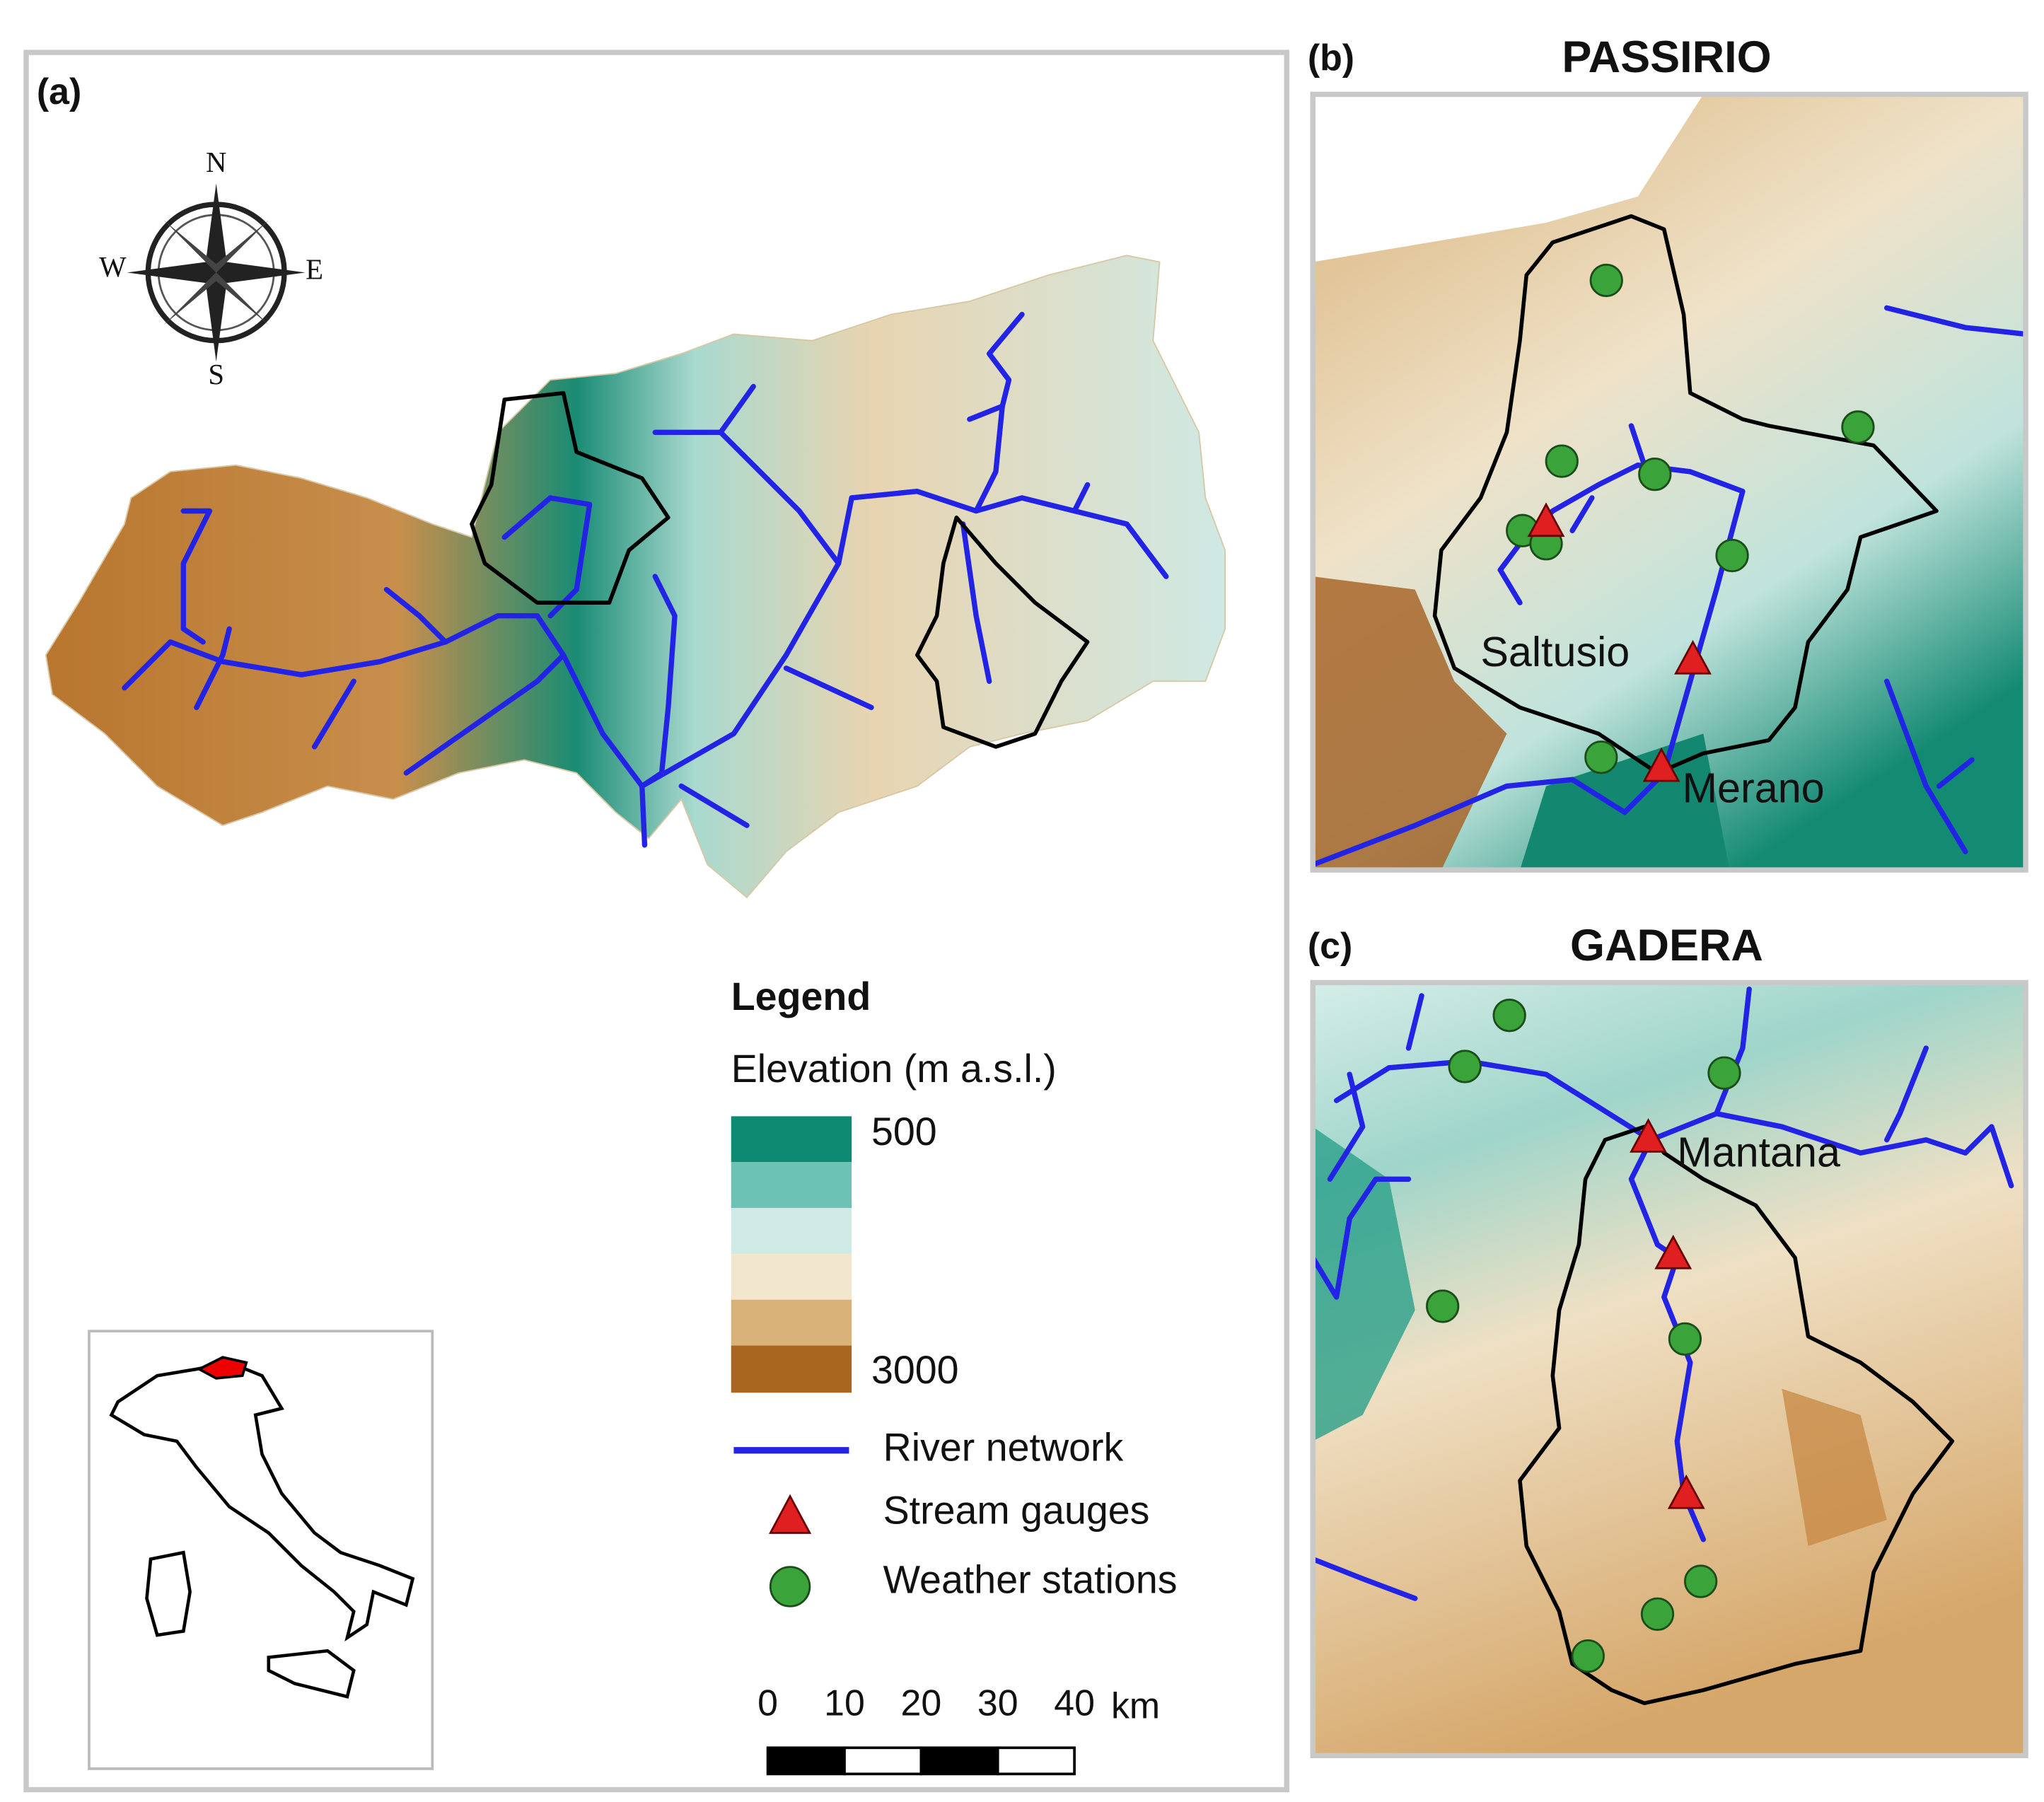  What do you see at coordinates (59, 91) in the screenshot?
I see `panel-label: (a)` at bounding box center [59, 91].